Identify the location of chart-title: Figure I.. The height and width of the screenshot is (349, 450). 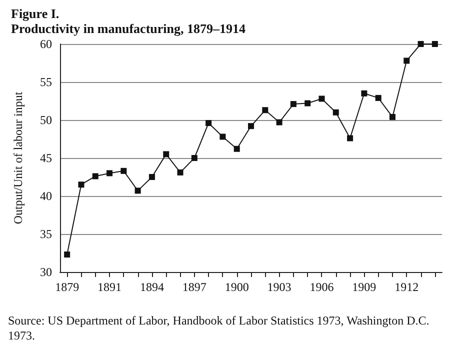
(35, 13).